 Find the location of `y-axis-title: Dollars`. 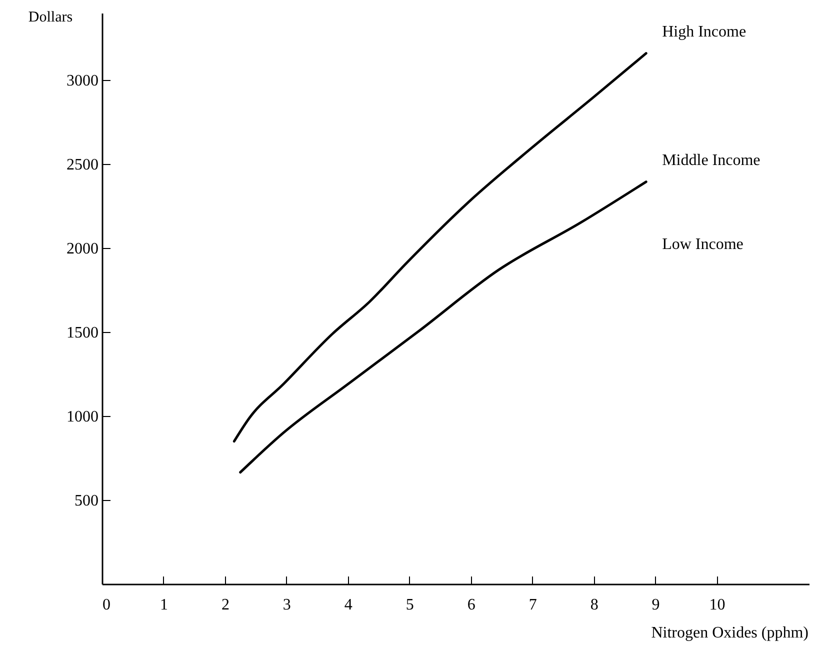

y-axis-title: Dollars is located at coordinates (50, 18).